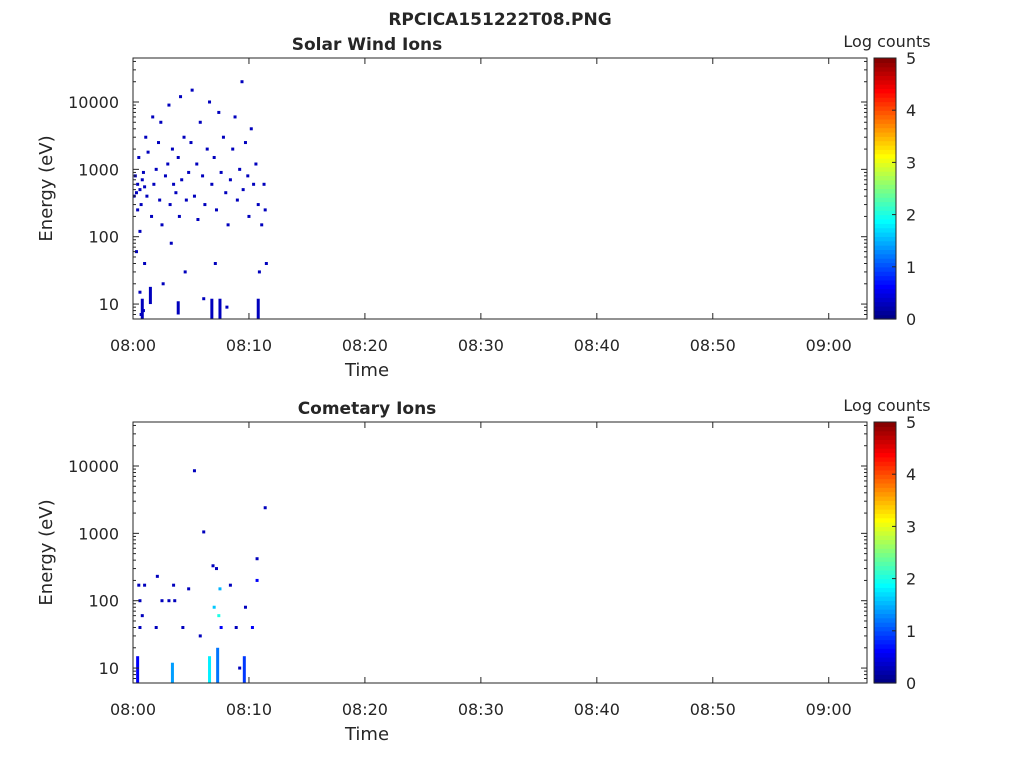 The height and width of the screenshot is (768, 1024). Describe the element at coordinates (713, 345) in the screenshot. I see `x-tick-label: 08:50` at that location.